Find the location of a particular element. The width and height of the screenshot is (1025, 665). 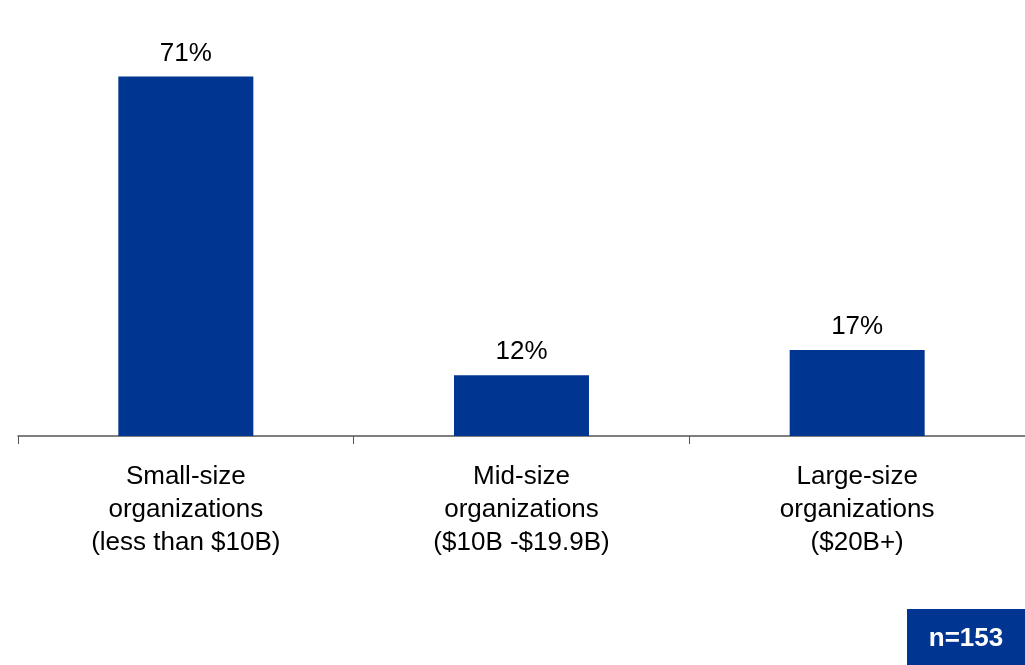

data-label: 71% is located at coordinates (185, 51).